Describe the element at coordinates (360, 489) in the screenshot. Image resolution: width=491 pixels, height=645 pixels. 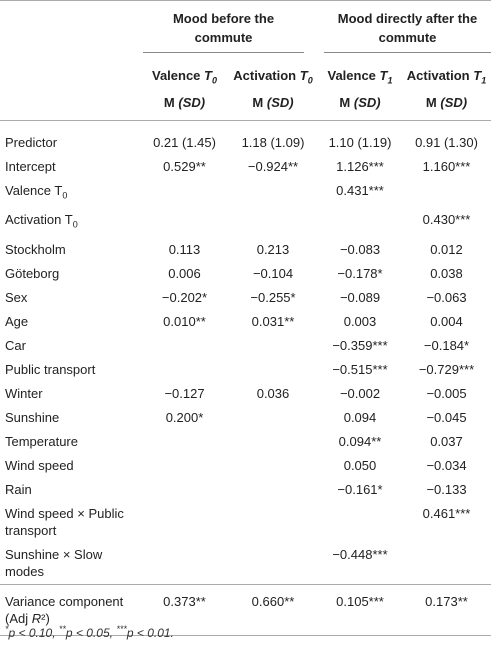
I see `table-cell: −0.161*` at that location.